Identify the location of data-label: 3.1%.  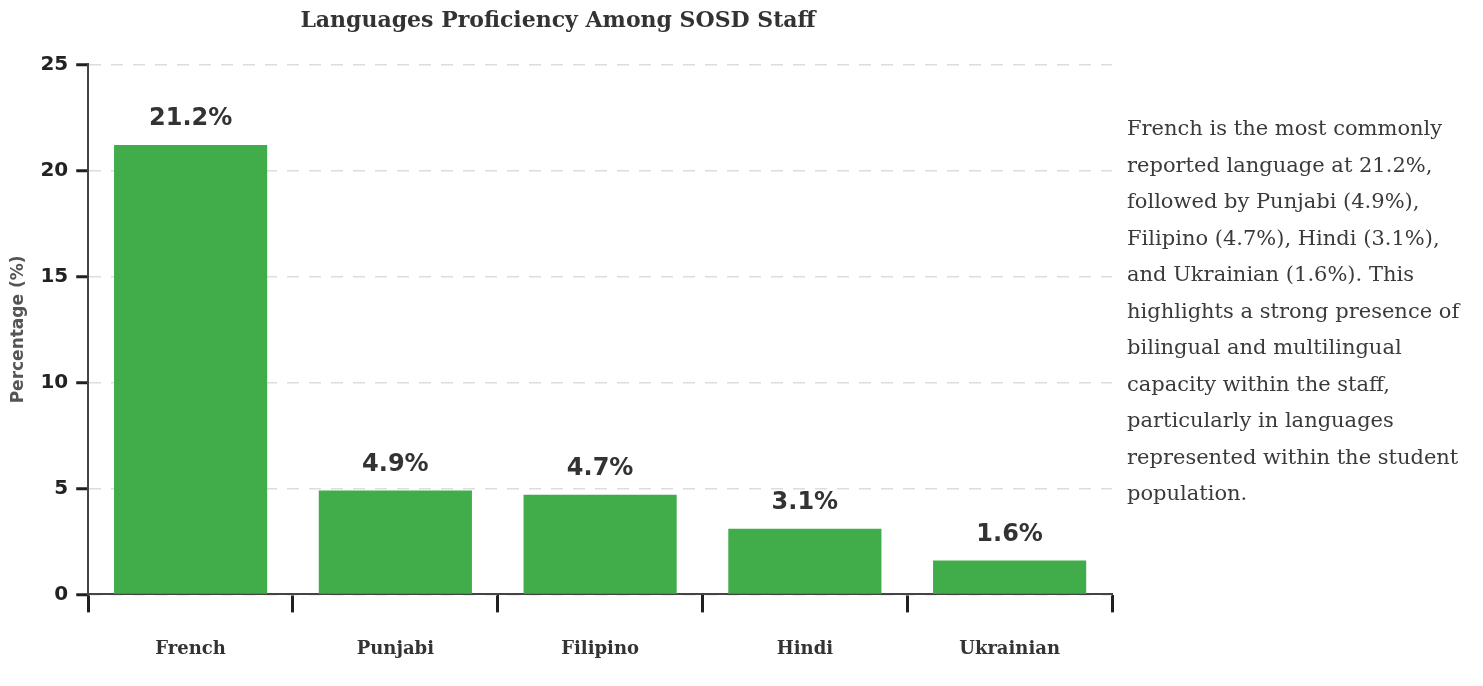
(805, 500).